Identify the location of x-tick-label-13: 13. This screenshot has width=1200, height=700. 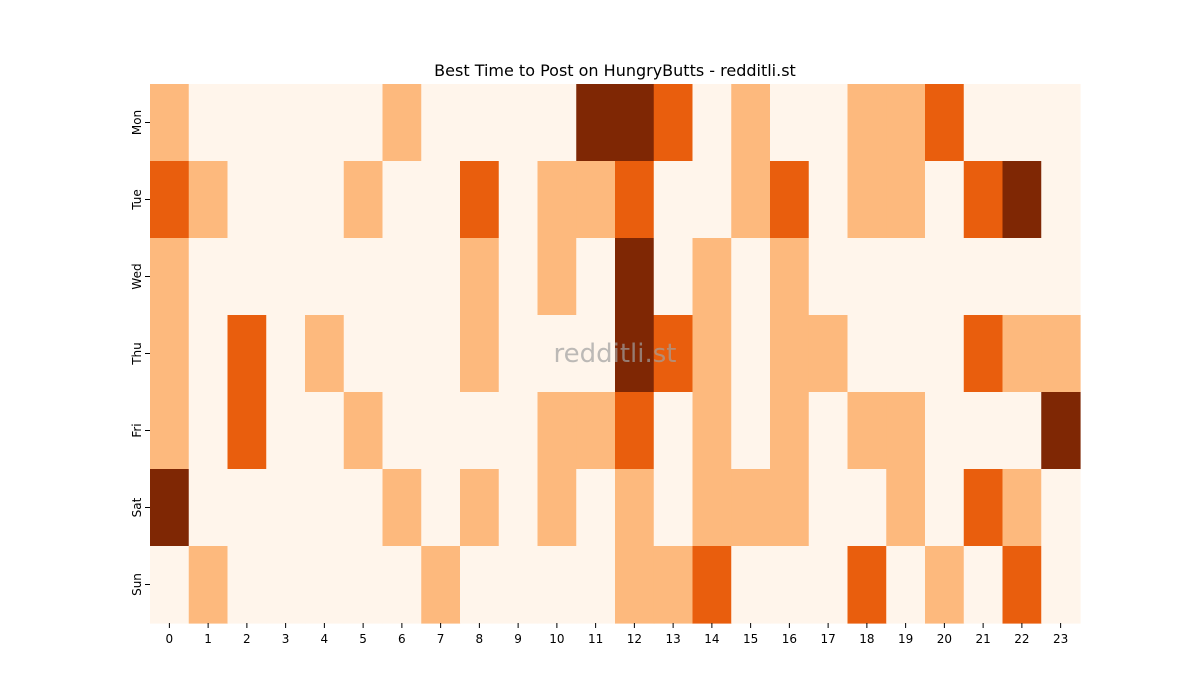
(672, 639).